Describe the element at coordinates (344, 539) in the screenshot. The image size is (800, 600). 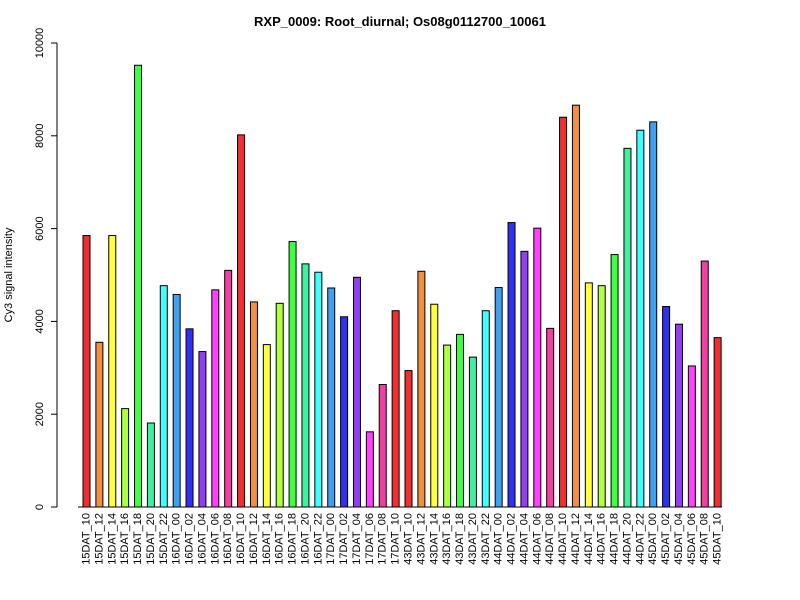
I see `x-tick-label: 17DAT_02` at that location.